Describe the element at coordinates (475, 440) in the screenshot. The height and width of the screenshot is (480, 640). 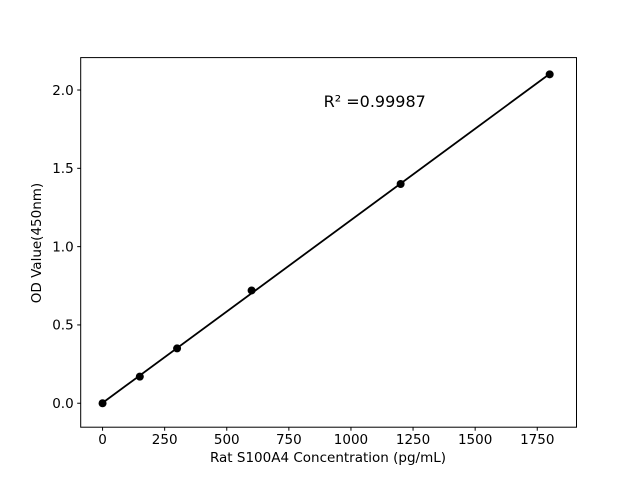
I see `x-tick-label: 1500` at that location.